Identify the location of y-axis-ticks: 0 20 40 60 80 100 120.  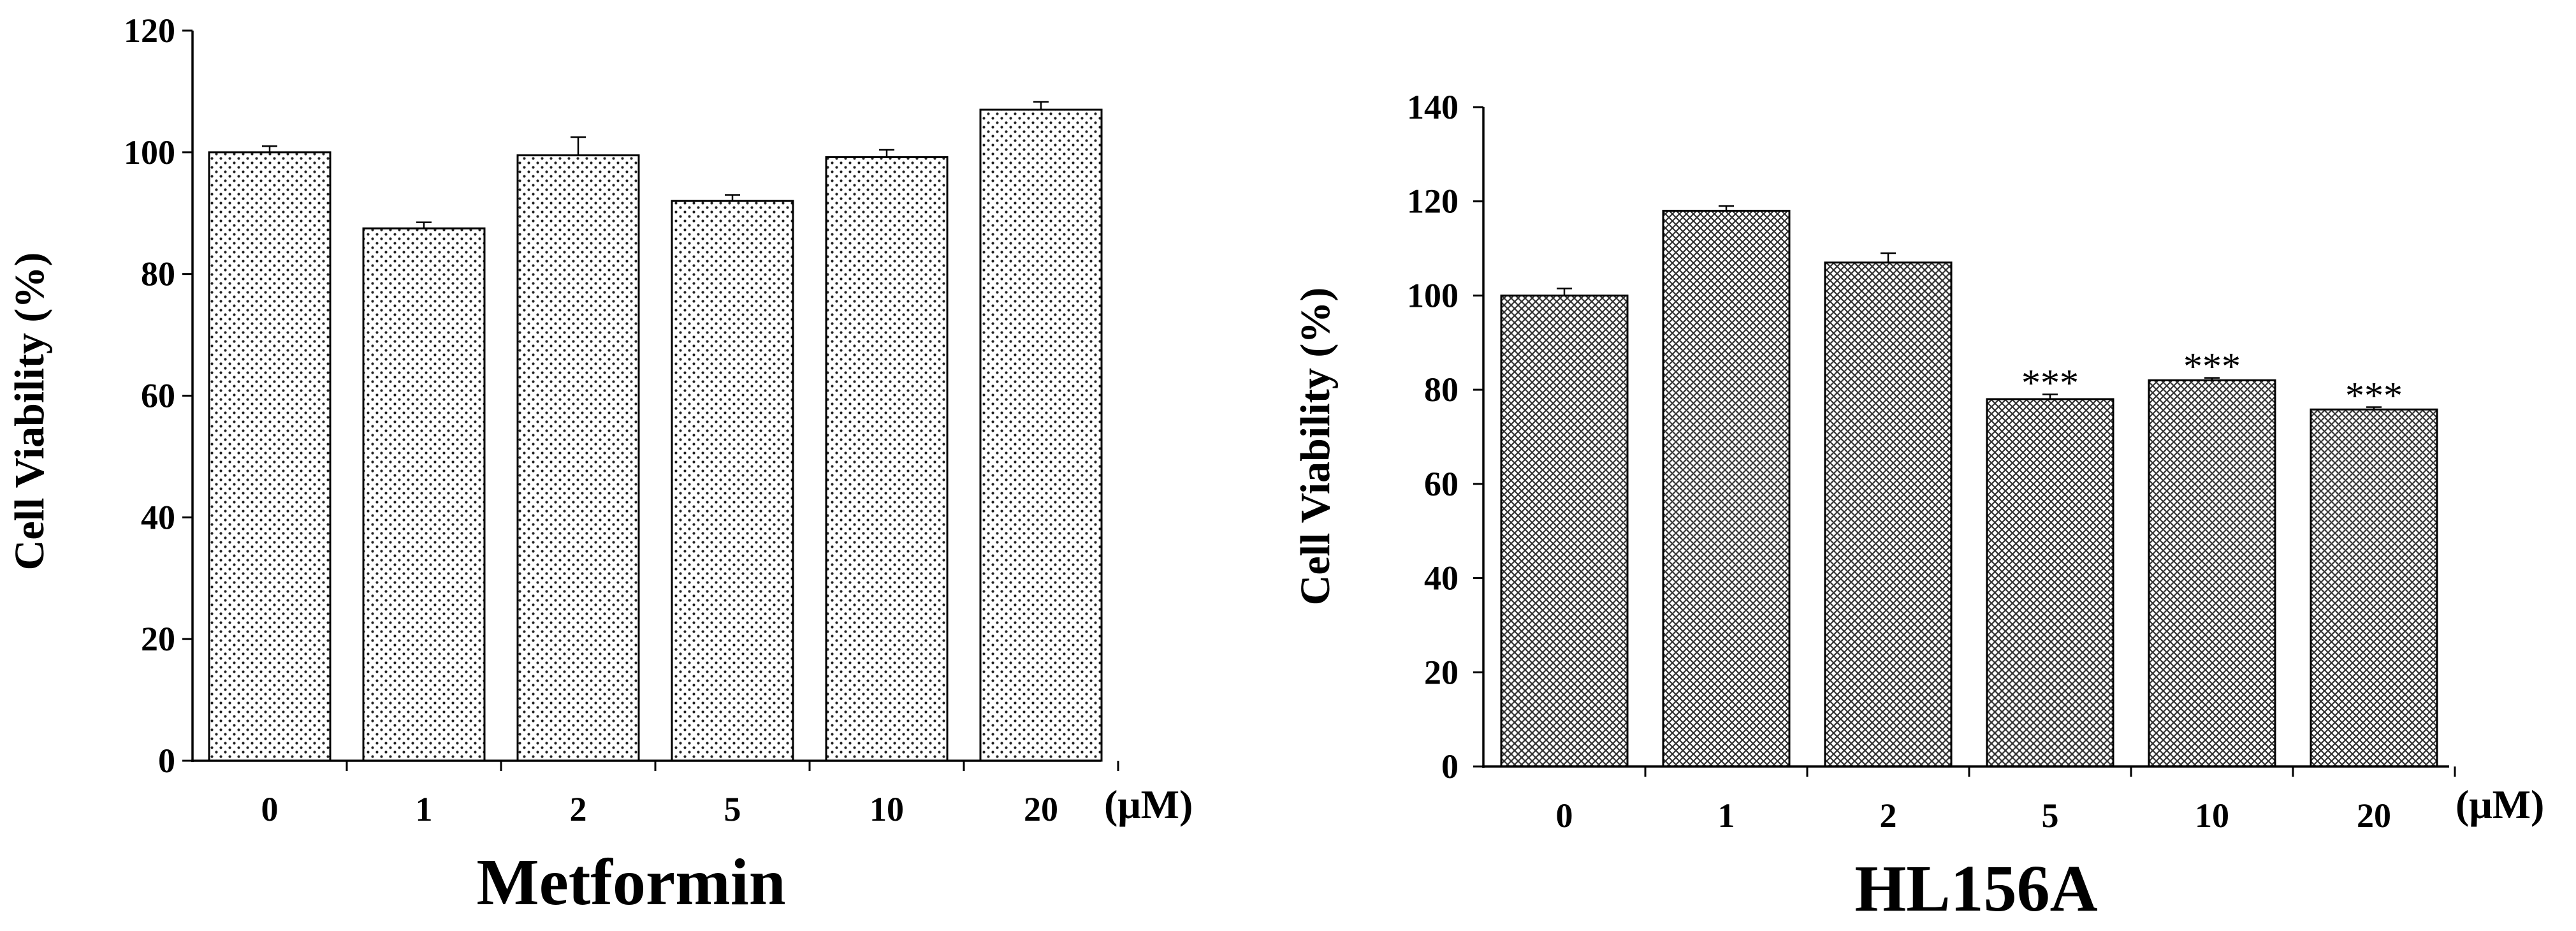
(158, 395).